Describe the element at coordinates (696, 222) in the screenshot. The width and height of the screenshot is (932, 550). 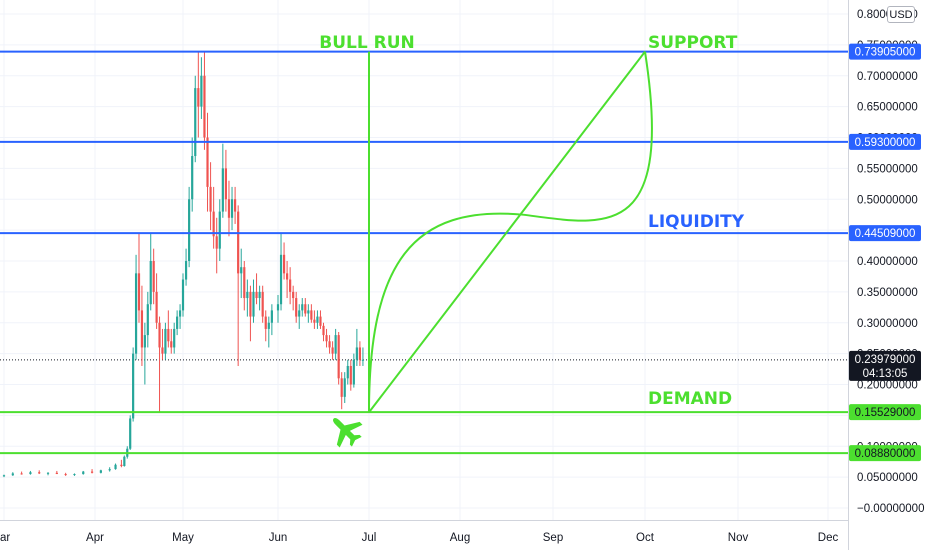
I see `annotation-liquidity: LIQUIDITY` at that location.